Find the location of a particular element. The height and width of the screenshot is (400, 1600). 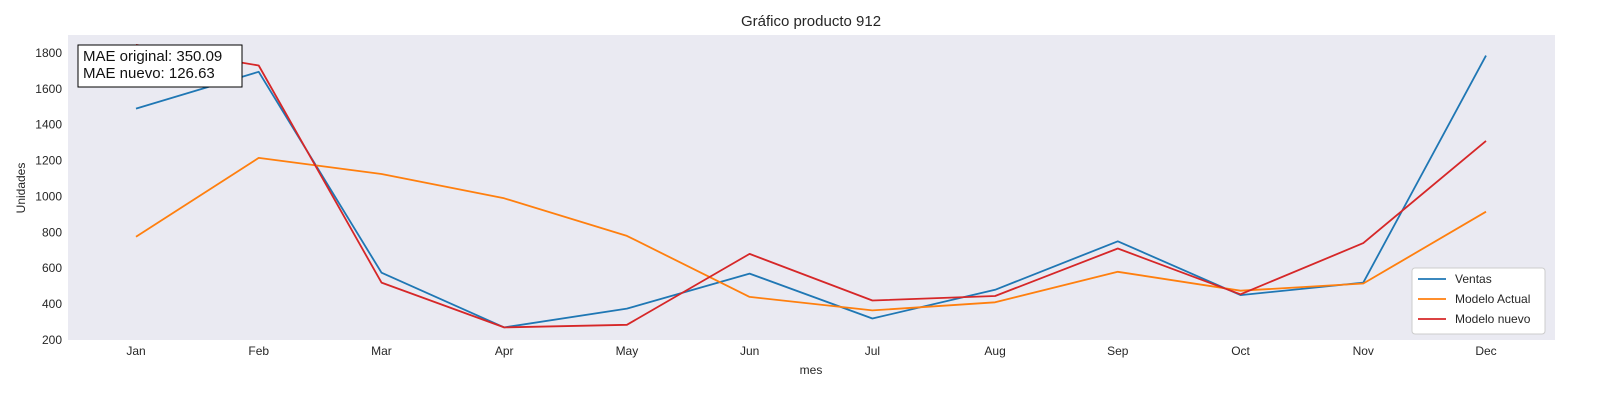

chart-title: Gráfico producto 912 is located at coordinates (811, 21).